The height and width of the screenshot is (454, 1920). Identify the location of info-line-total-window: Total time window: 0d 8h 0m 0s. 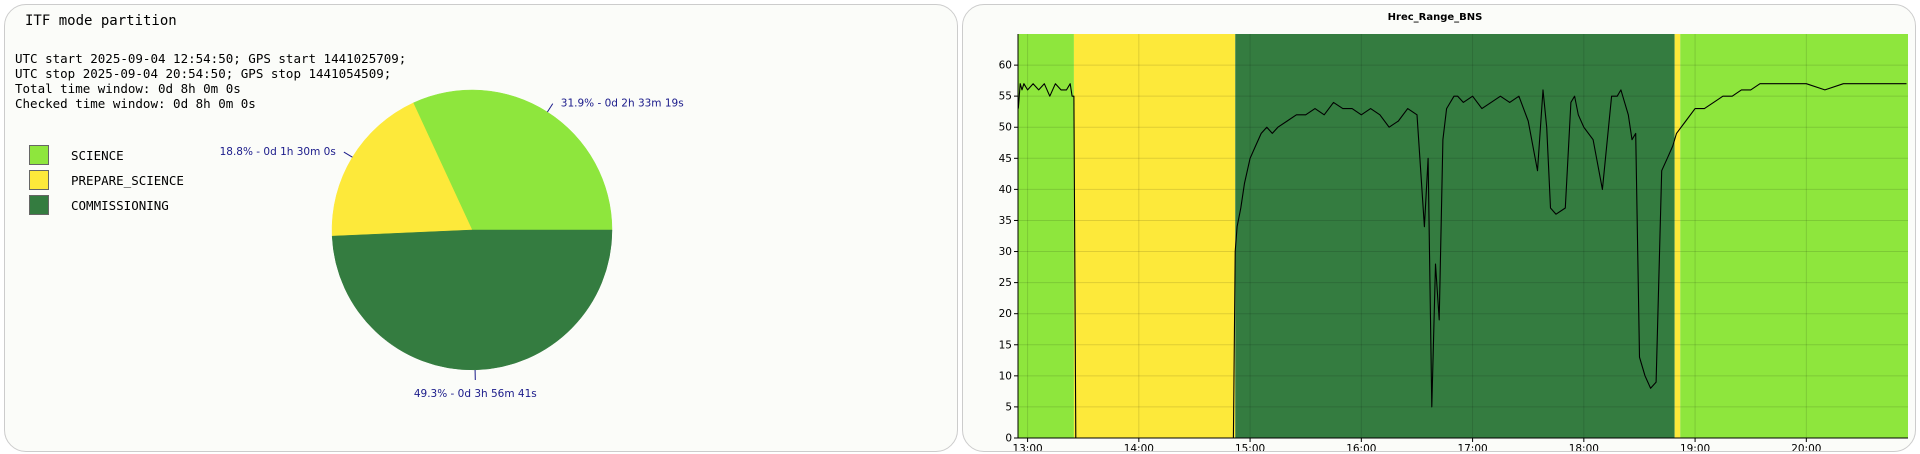
(128, 88).